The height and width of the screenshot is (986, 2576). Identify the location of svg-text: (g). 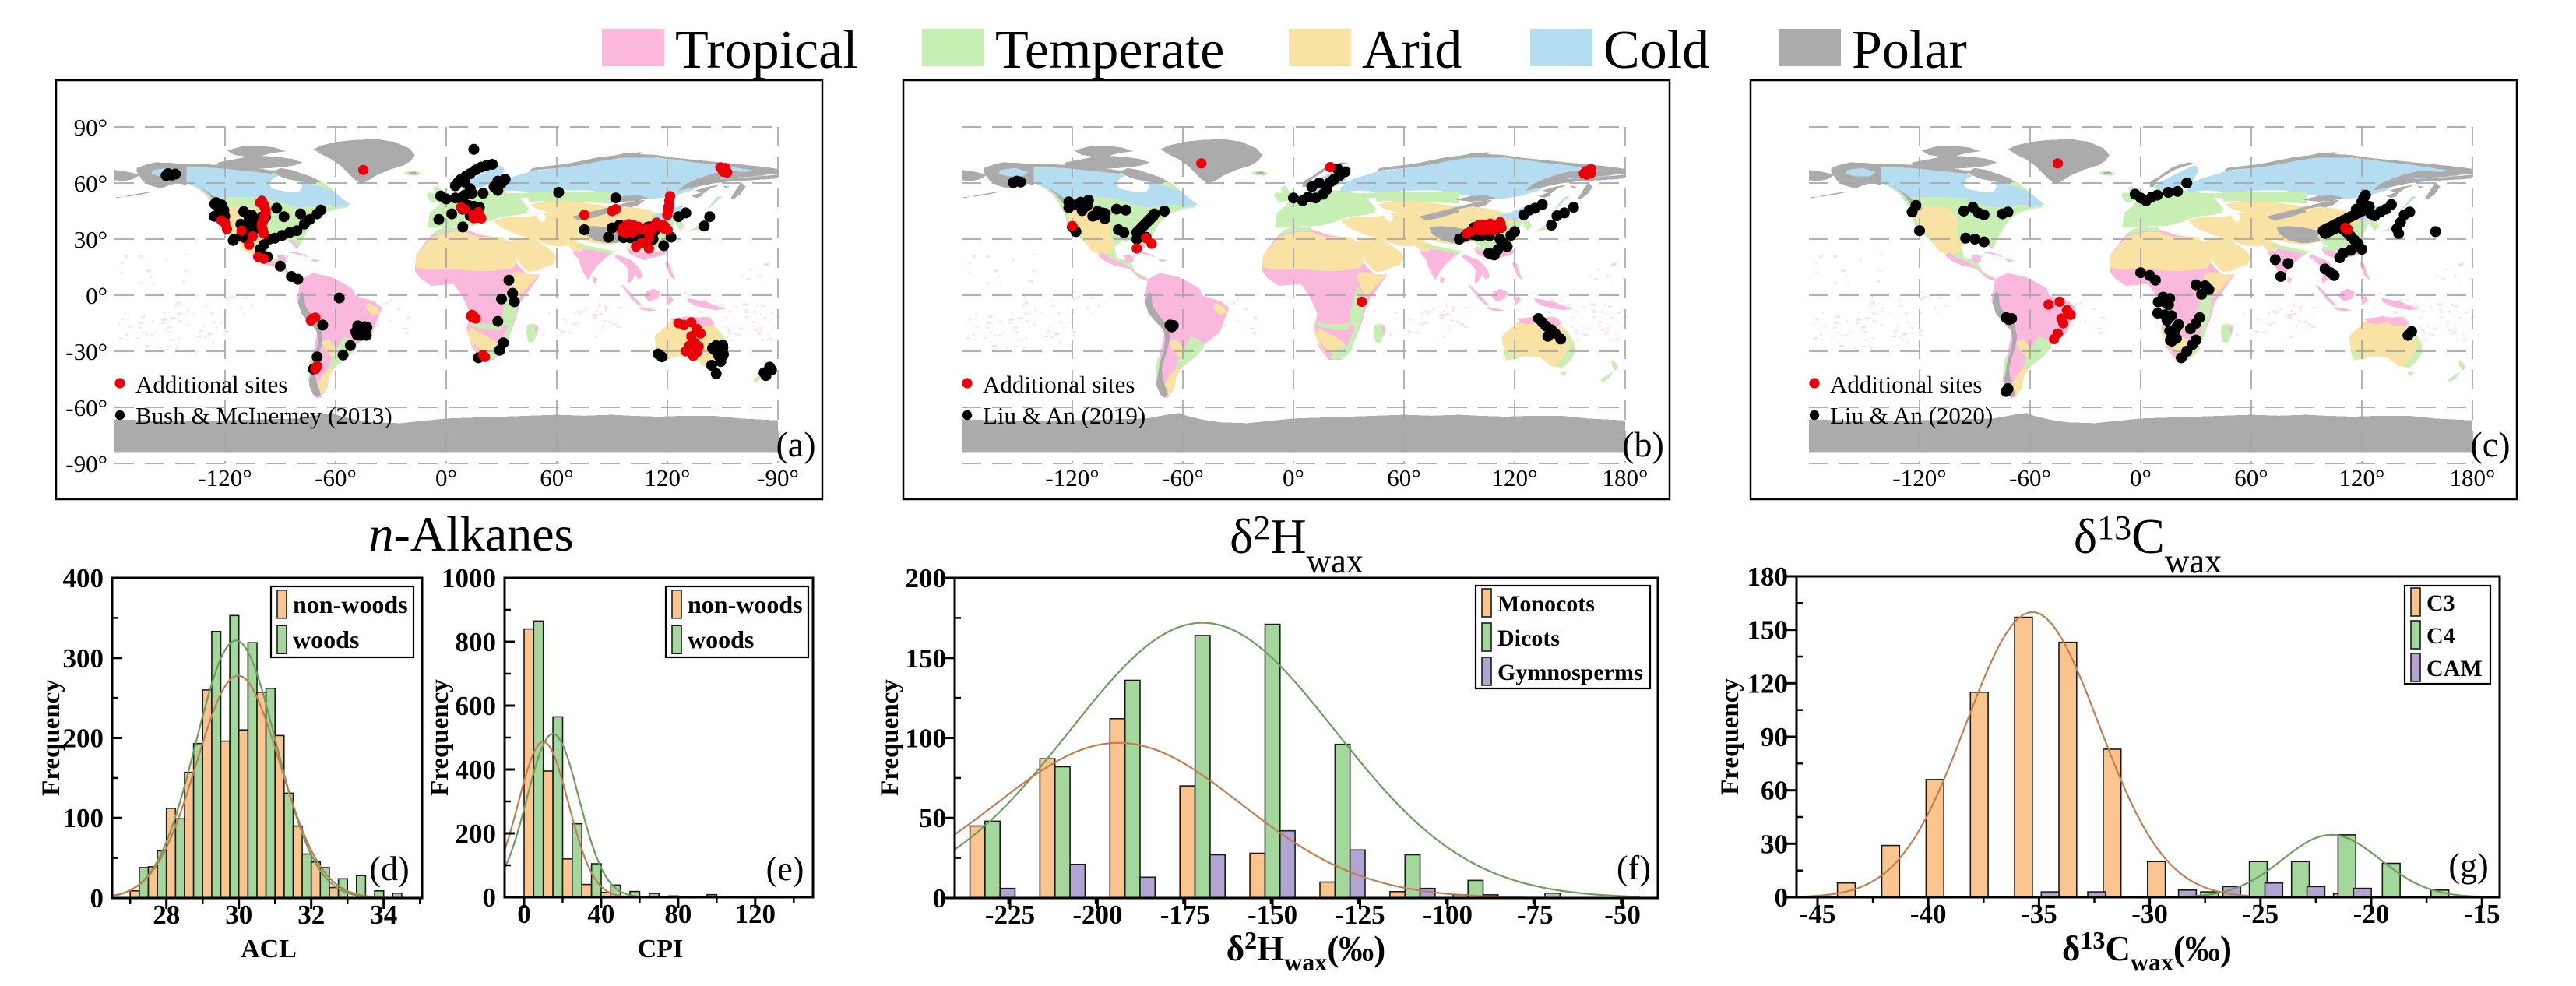
(2468, 866).